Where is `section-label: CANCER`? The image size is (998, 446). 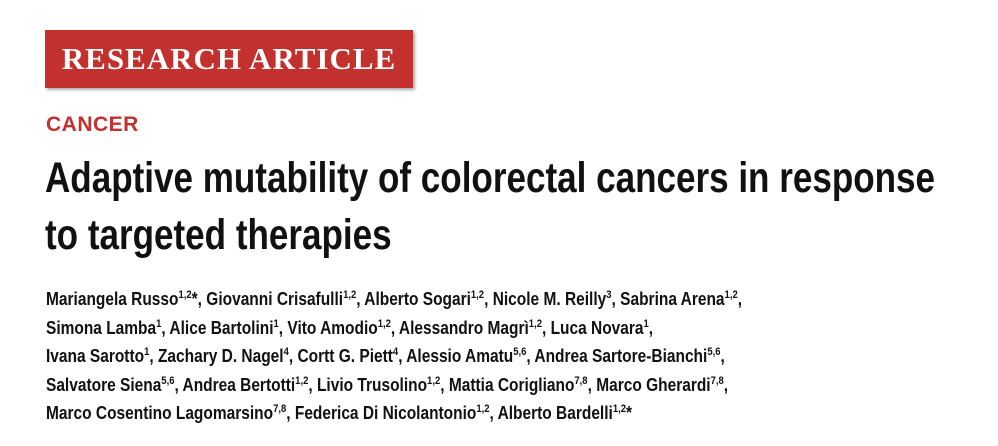
section-label: CANCER is located at coordinates (92, 124).